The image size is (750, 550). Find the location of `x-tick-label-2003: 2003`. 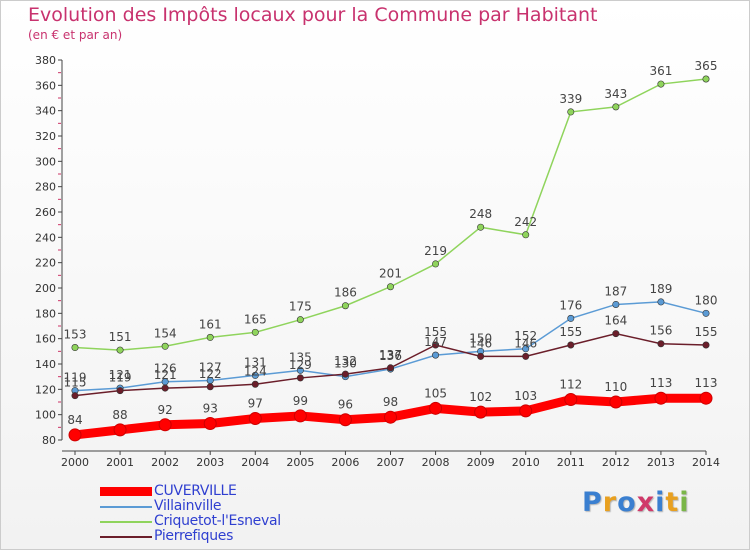

x-tick-label-2003: 2003 is located at coordinates (210, 462).